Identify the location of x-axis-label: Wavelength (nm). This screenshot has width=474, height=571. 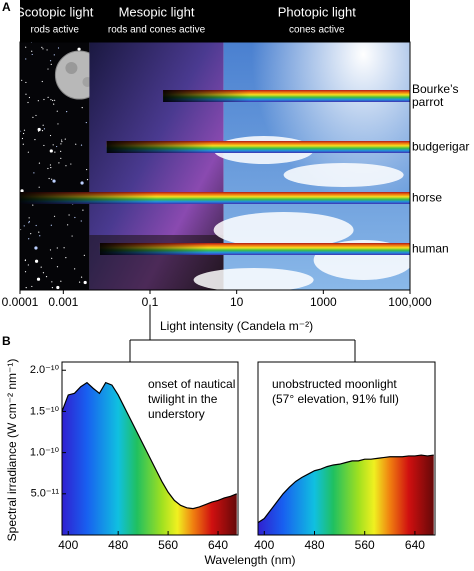
(250, 560).